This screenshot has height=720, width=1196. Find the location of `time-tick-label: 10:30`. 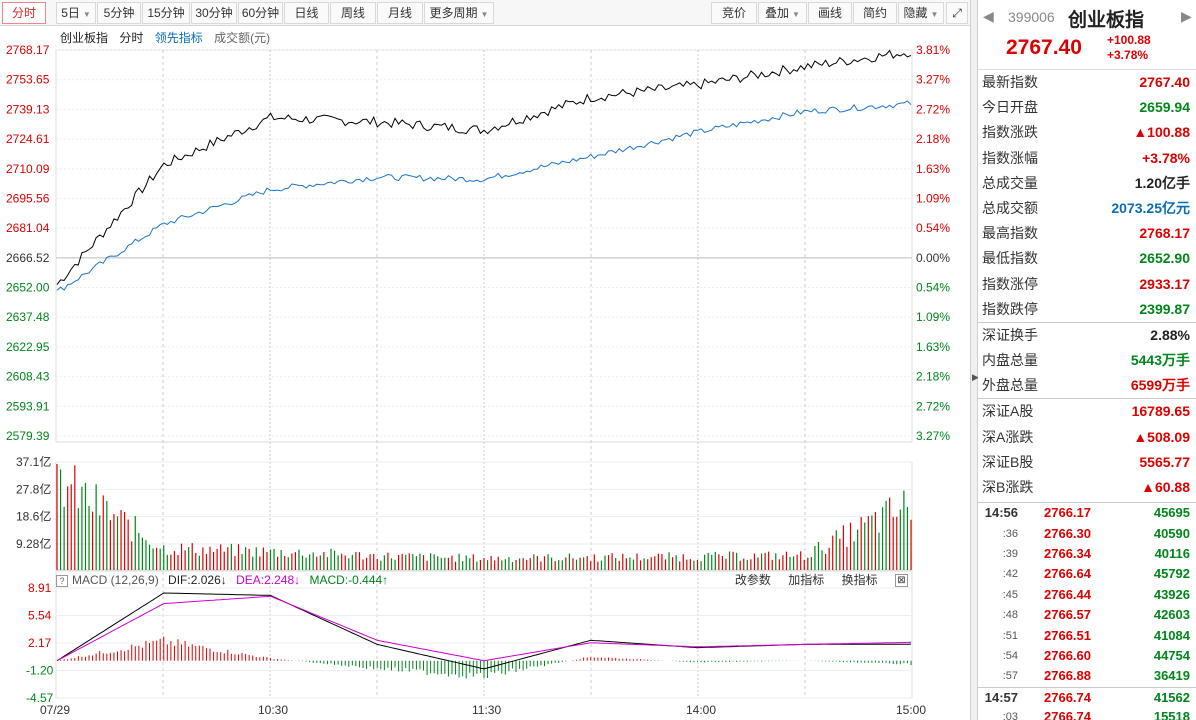

time-tick-label: 10:30 is located at coordinates (273, 710).